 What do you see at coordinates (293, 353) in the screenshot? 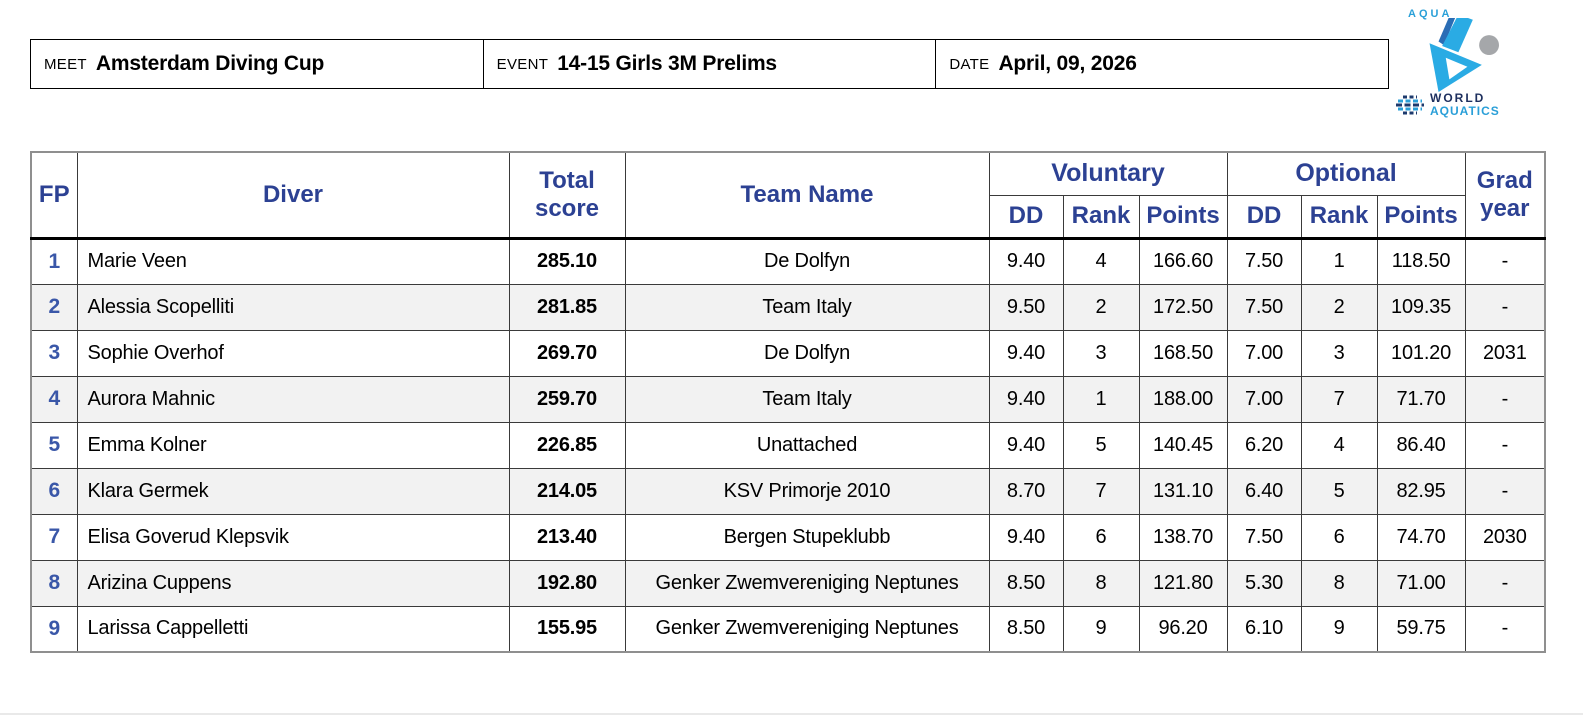
I see `diver-name-cell: Sophie Overhof` at bounding box center [293, 353].